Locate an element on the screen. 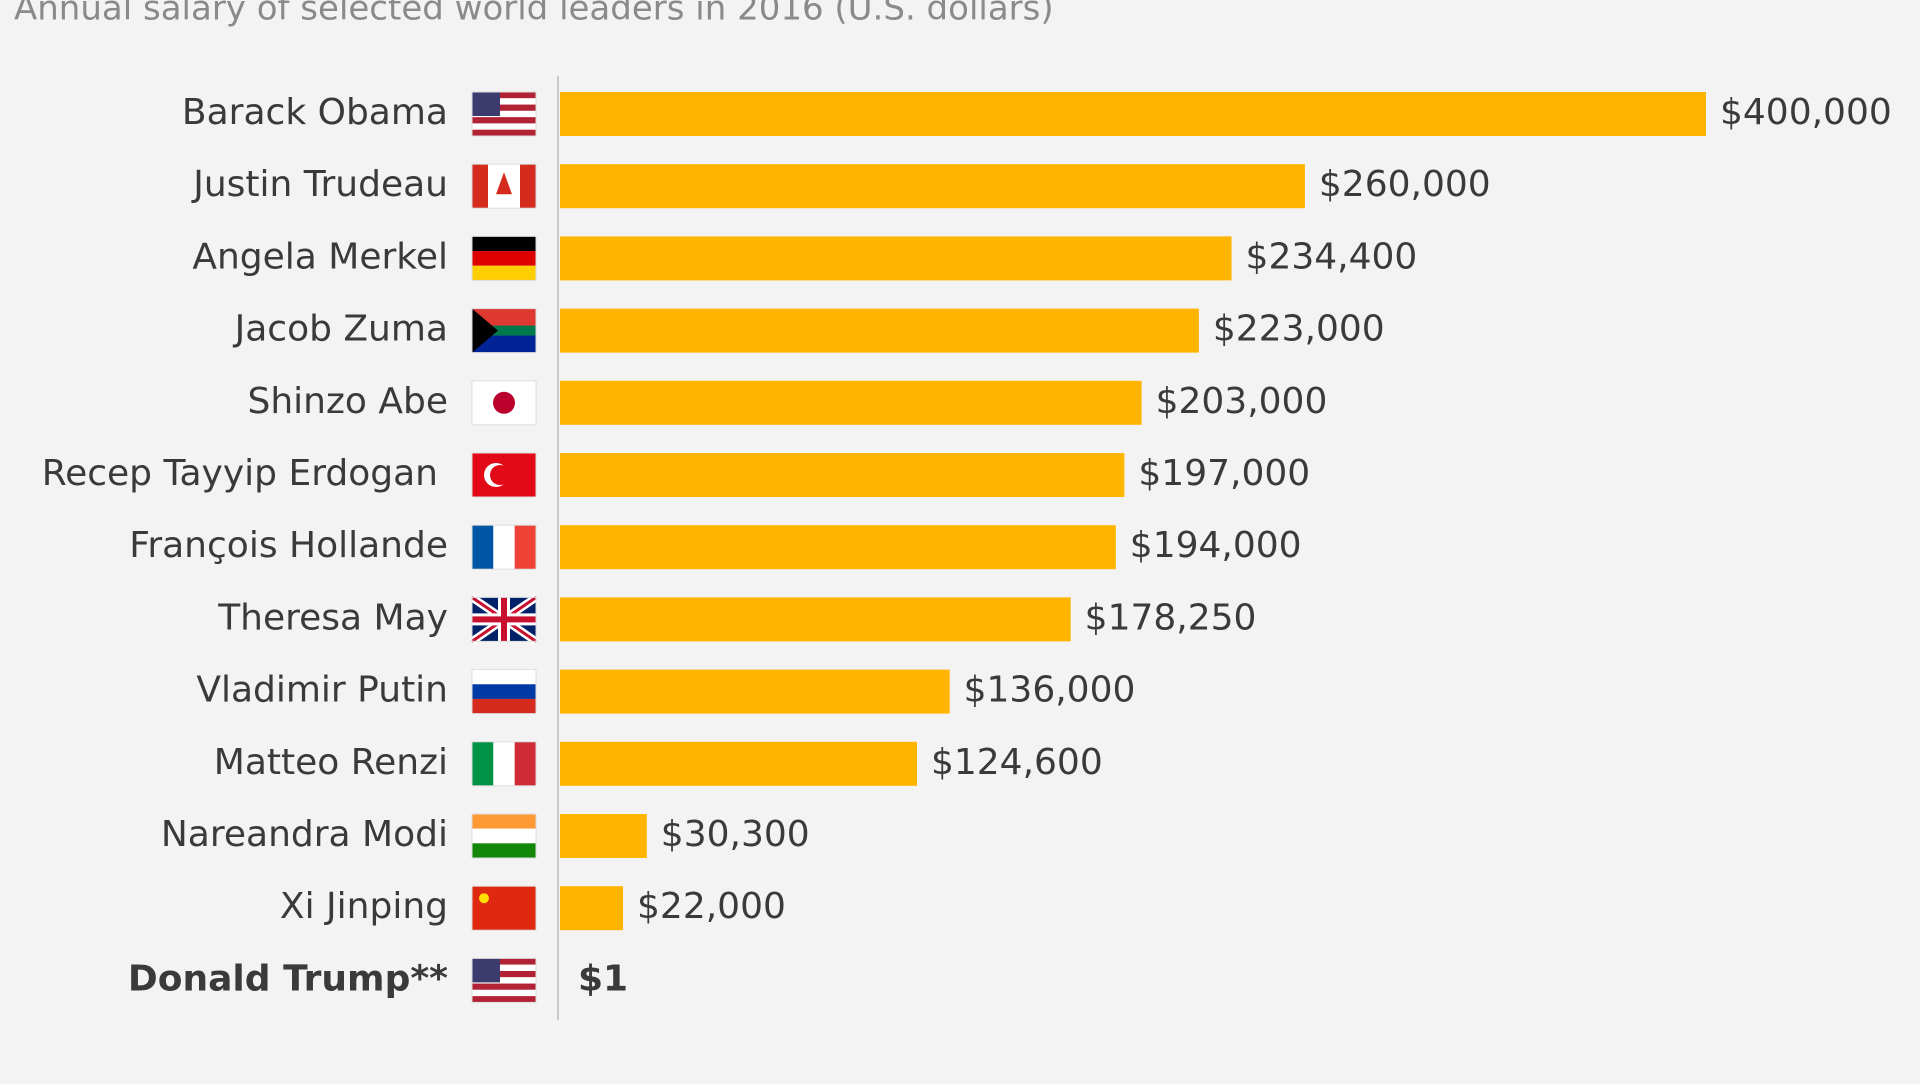 This screenshot has height=1084, width=1920. value-label: $223,000 is located at coordinates (1299, 329).